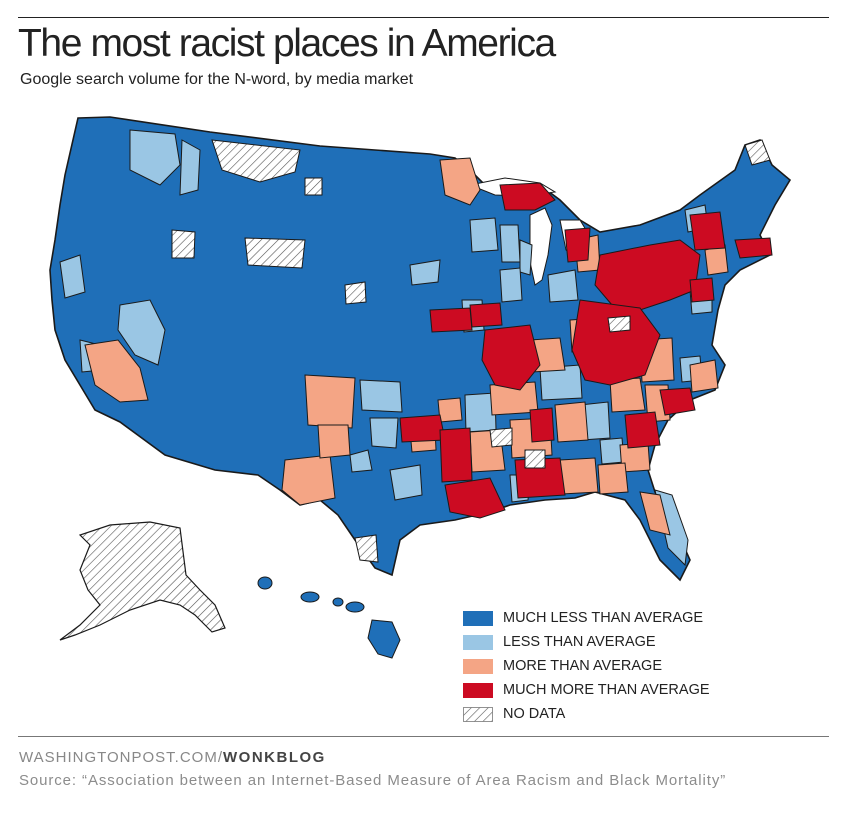  I want to click on credit-line: WASHINGTONPOST.COM/WONKBLOG, so click(172, 757).